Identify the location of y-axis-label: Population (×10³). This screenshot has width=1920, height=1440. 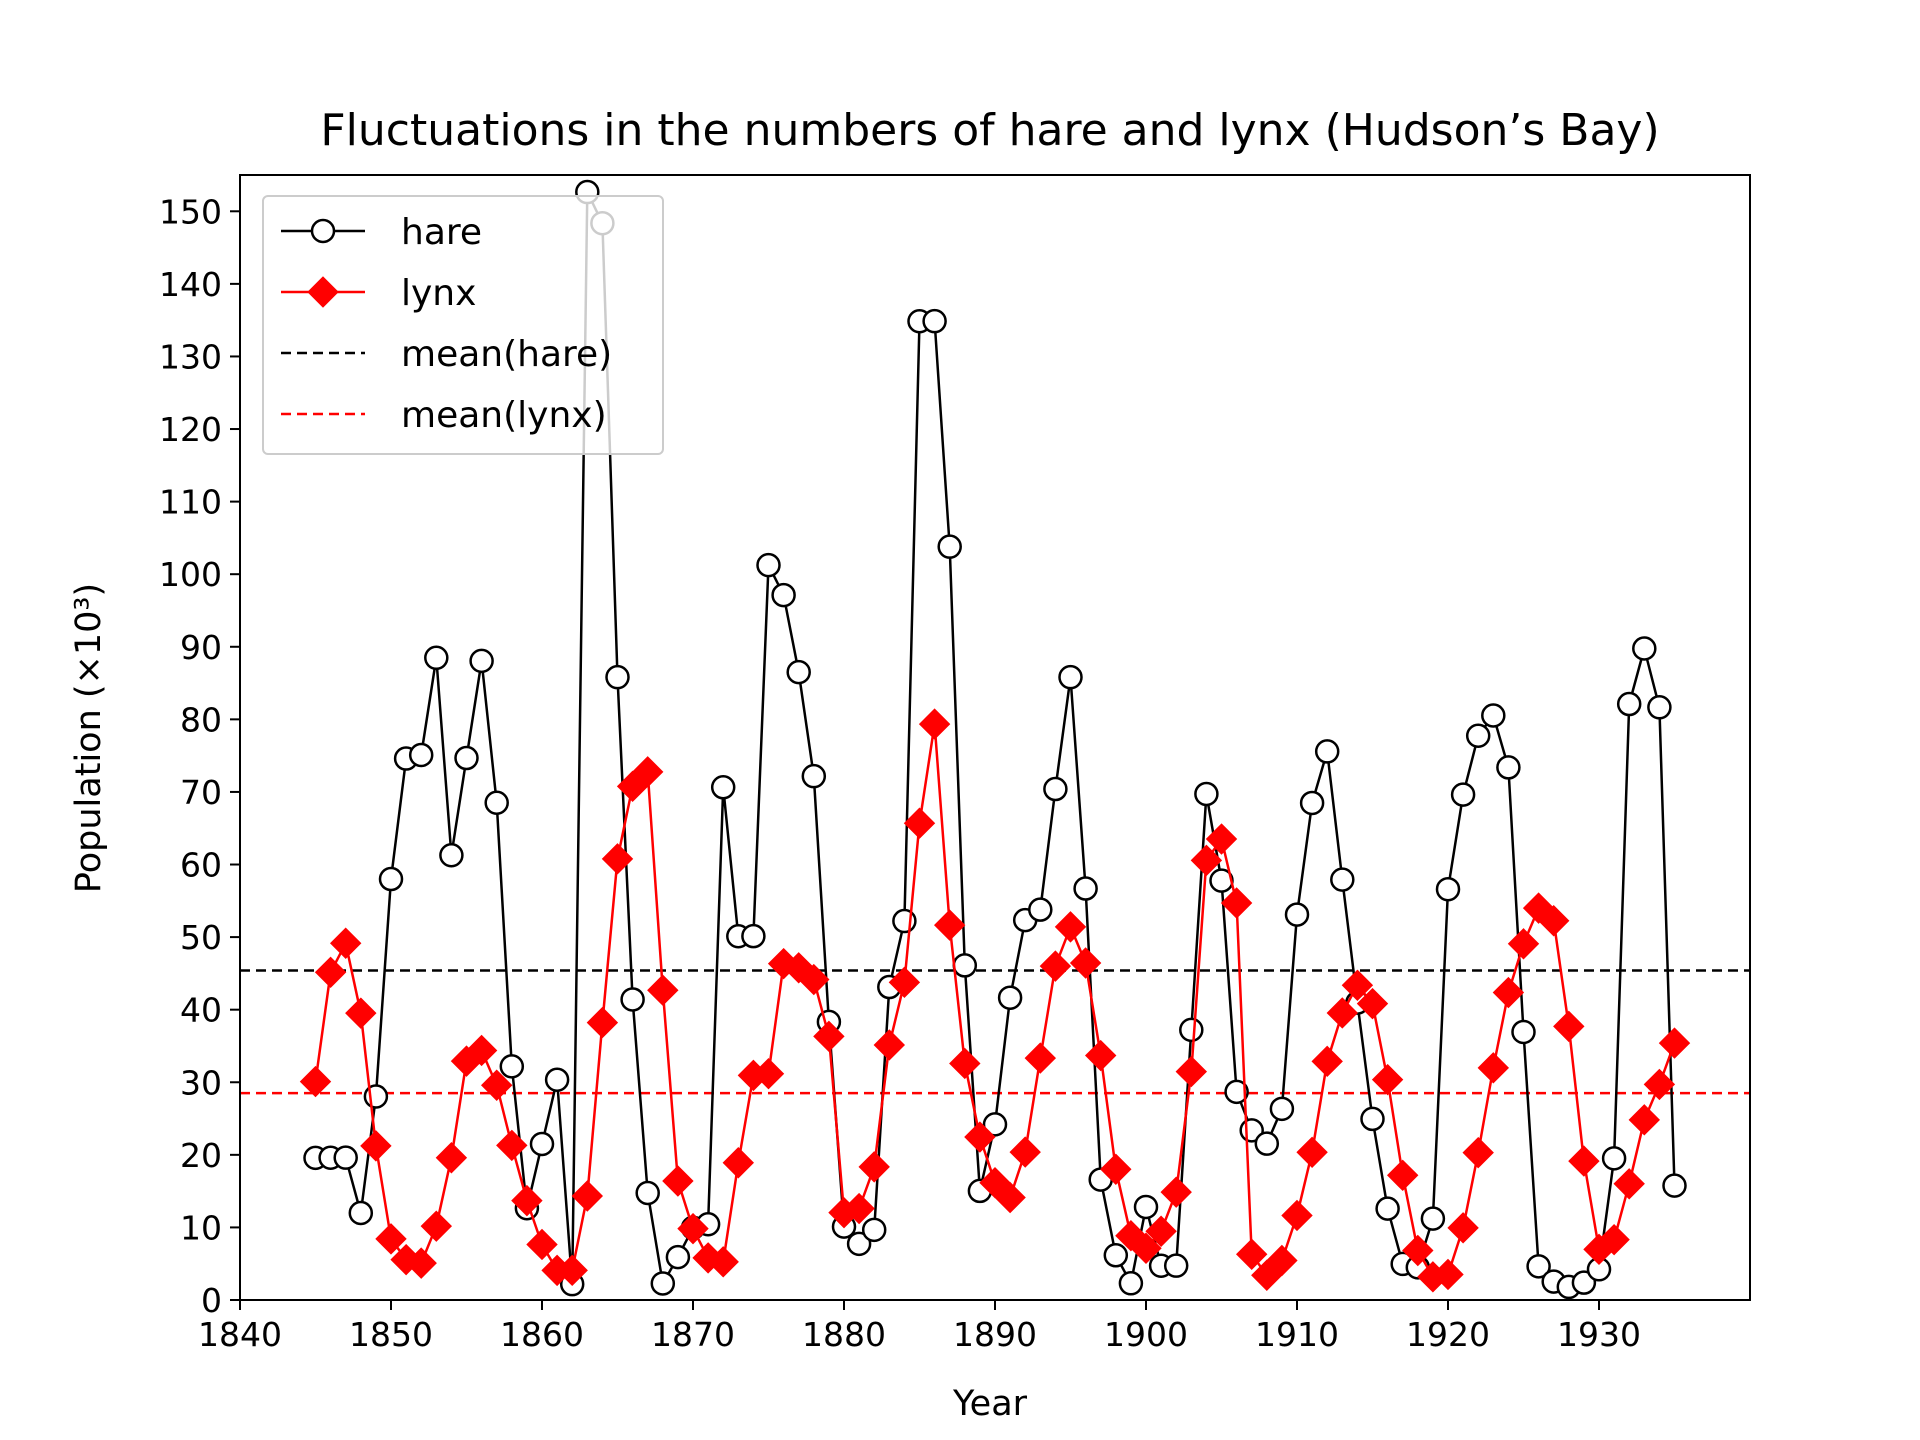
(89, 738).